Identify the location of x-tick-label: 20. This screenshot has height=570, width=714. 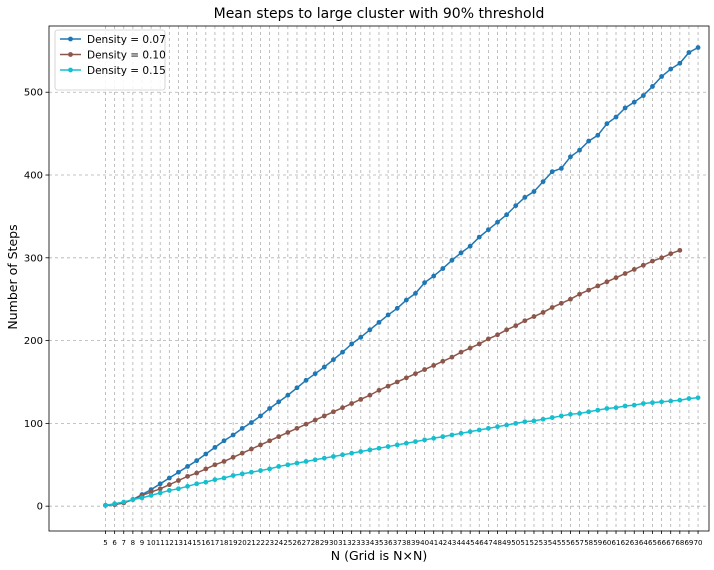
(242, 543).